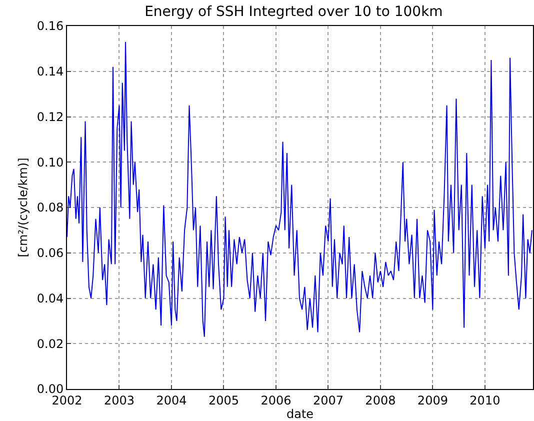  I want to click on x-tick-label: 2003, so click(119, 400).